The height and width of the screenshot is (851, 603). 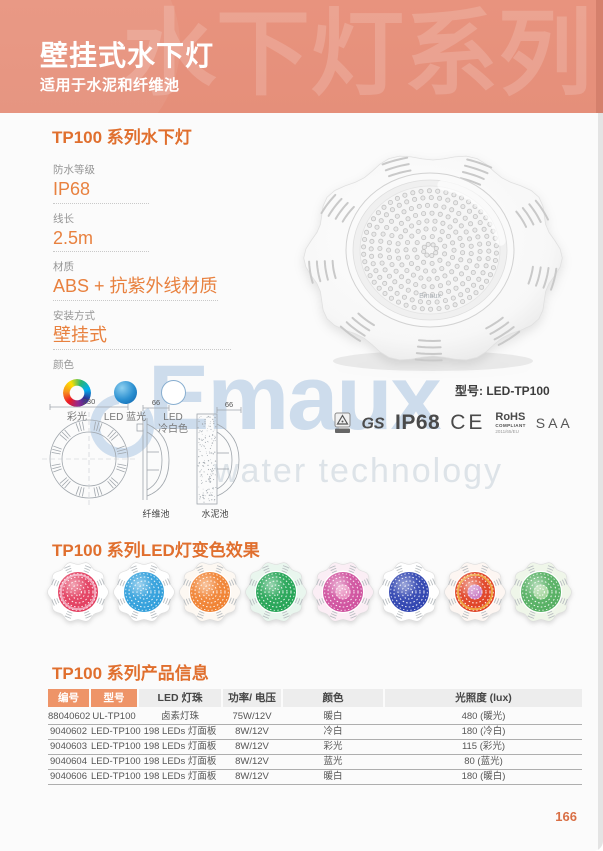 I want to click on table-header-row: 编号 型号 LED 灯珠 功率/ 电压 颜色 光照度 (lux), so click(x=315, y=698).